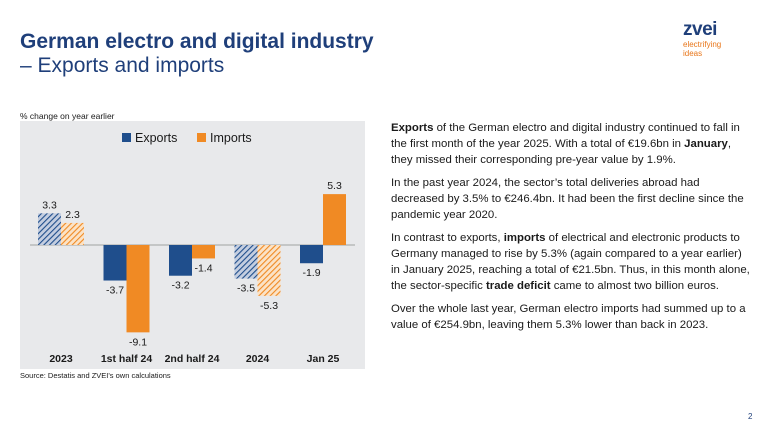  Describe the element at coordinates (122, 65) in the screenshot. I see `page-subtitle: – Exports and imports` at that location.